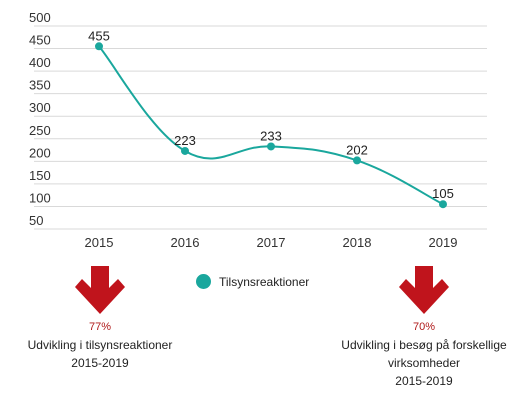 This screenshot has width=528, height=409. Describe the element at coordinates (424, 345) in the screenshot. I see `stat-right-line1: Udvikling i besøg på forskellige` at that location.